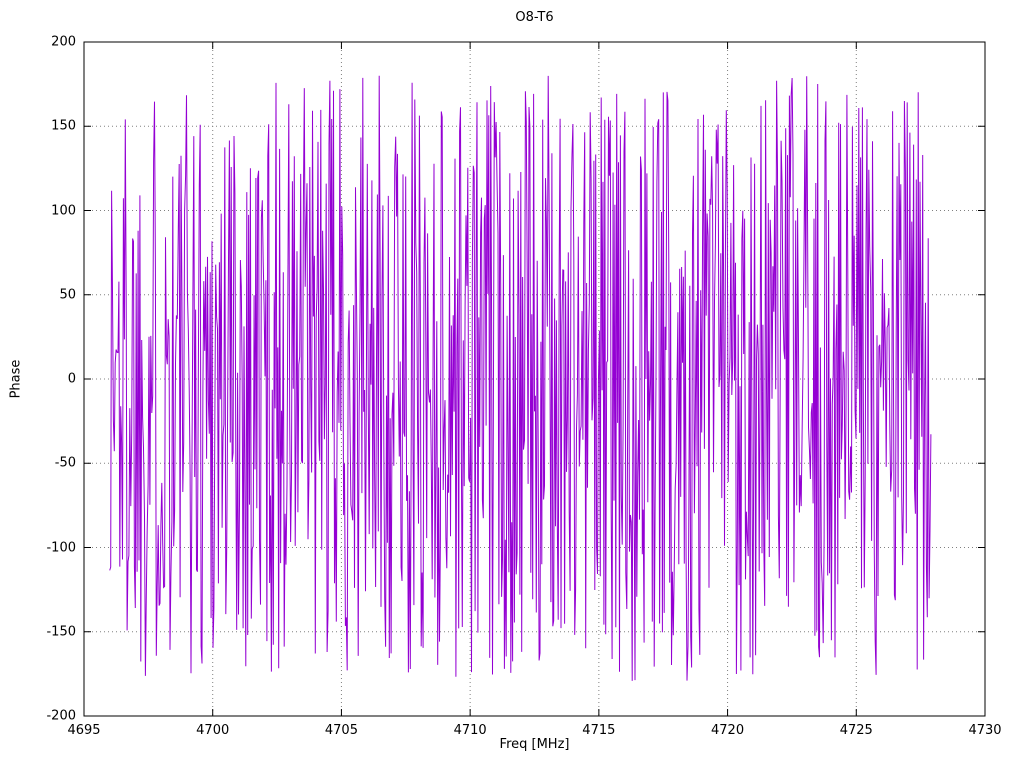 The image size is (1024, 768). I want to click on y-tick-label: 0, so click(71, 379).